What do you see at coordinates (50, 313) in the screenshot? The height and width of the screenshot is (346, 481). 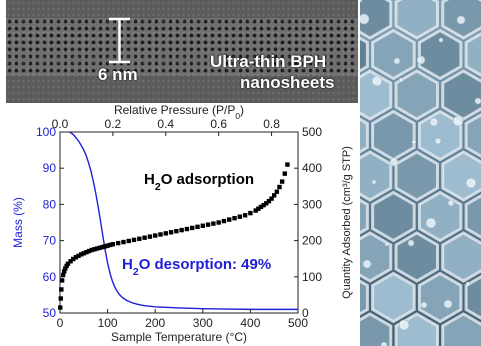 I see `left-tick-label-50: 50` at bounding box center [50, 313].